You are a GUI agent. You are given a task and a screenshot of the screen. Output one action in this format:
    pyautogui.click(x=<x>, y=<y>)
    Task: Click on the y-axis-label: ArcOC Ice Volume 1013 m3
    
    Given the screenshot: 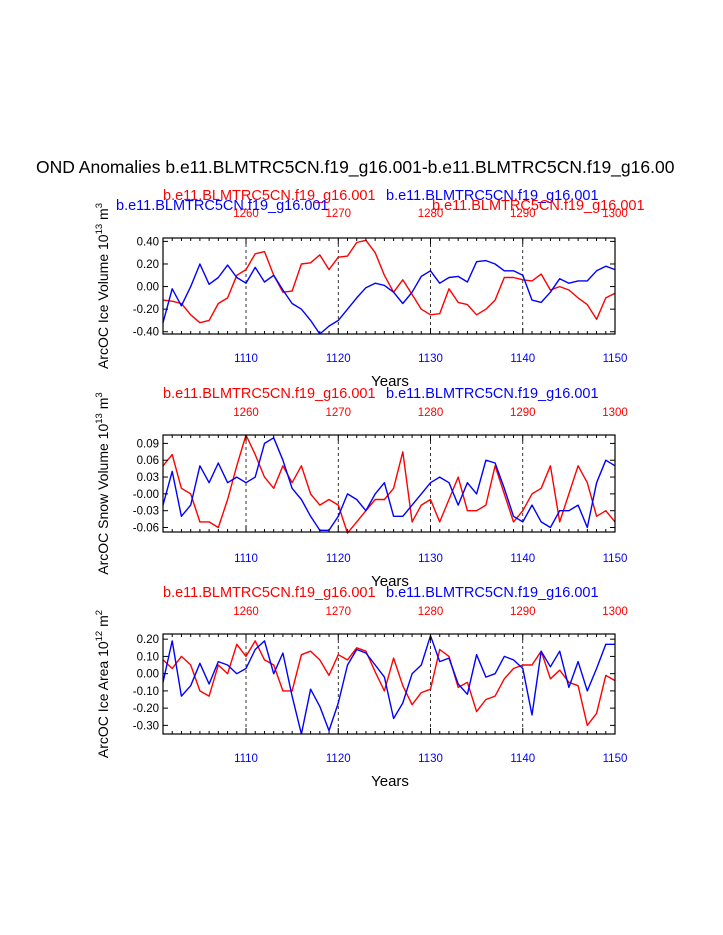 What is the action you would take?
    pyautogui.click(x=102, y=286)
    